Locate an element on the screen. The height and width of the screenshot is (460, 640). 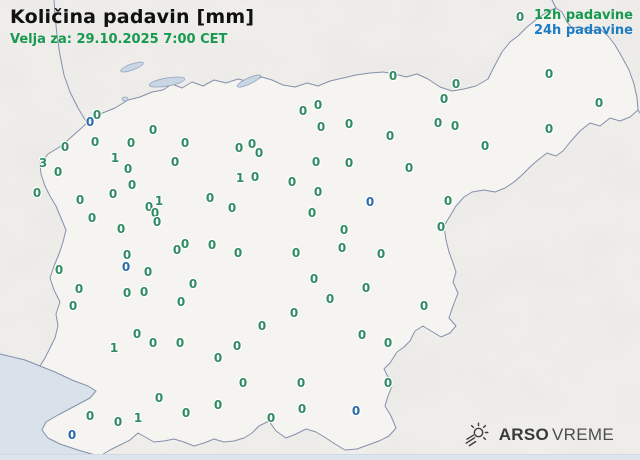
legend-24h-link: 24h padavine is located at coordinates (583, 30).